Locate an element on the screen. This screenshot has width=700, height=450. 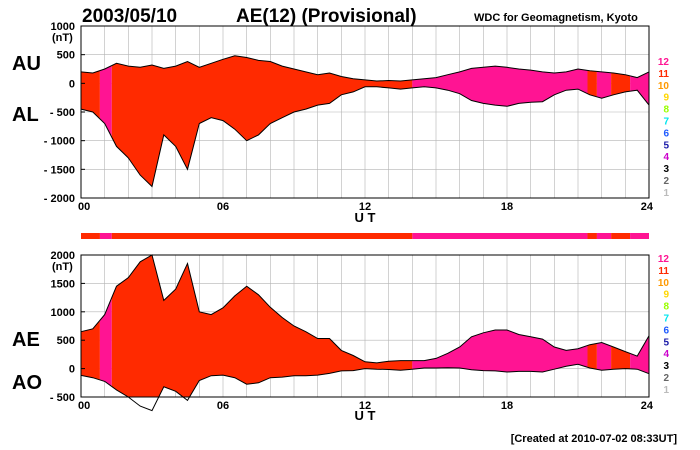
y-tick-label: - 2000 is located at coordinates (59, 199).